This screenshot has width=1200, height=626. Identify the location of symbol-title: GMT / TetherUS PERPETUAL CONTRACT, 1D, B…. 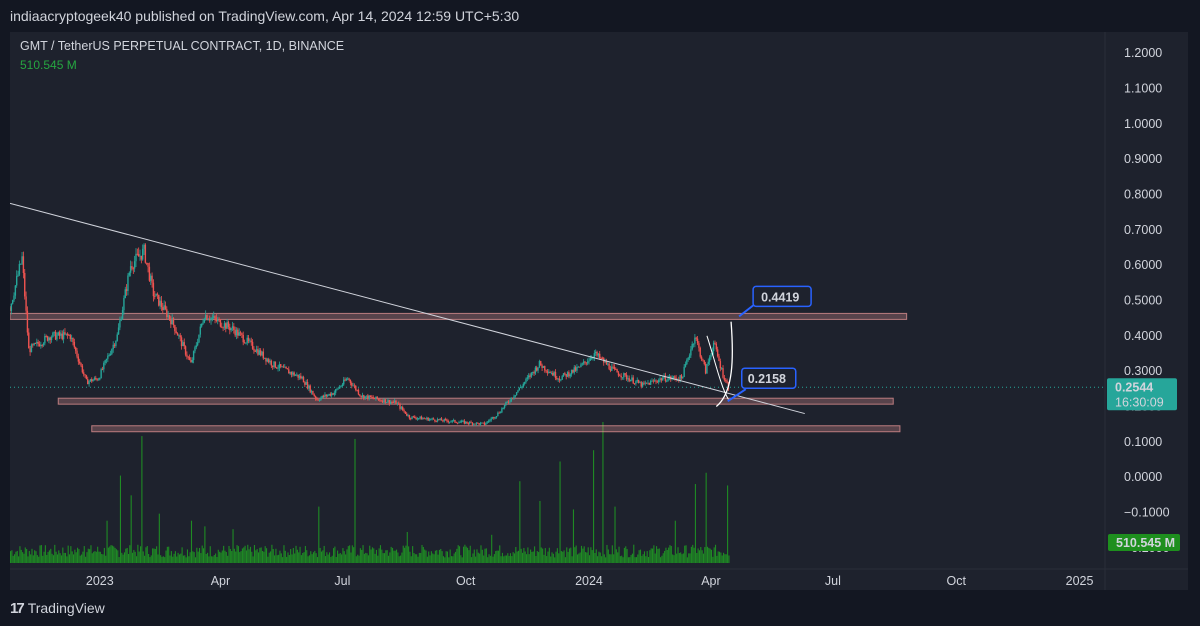
(182, 46).